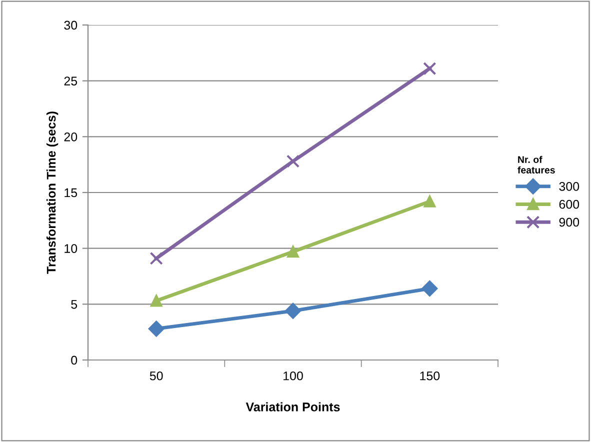  Describe the element at coordinates (569, 222) in the screenshot. I see `legend-label: 900` at that location.